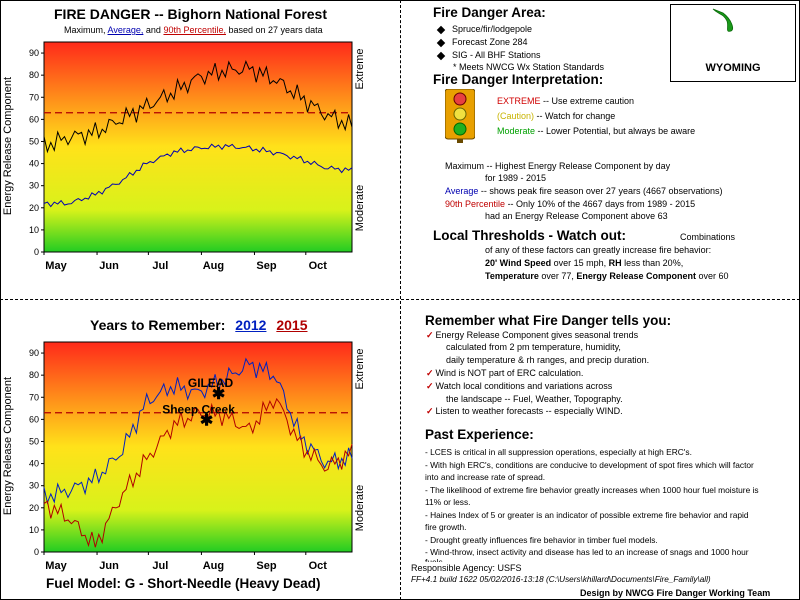 The height and width of the screenshot is (600, 800). I want to click on x-tick-label: Oct, so click(318, 566).